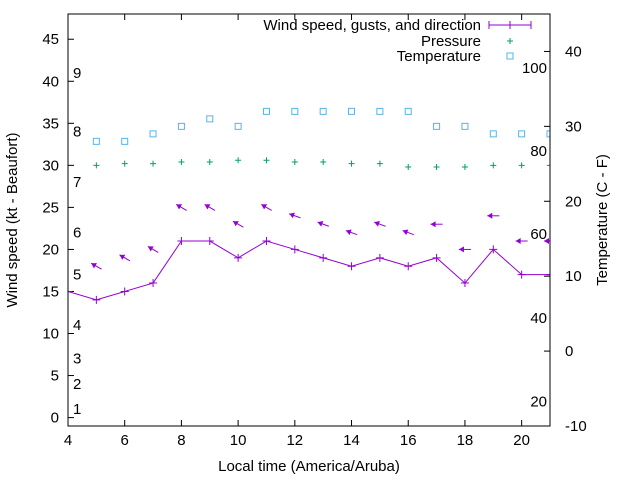 The width and height of the screenshot is (640, 485). I want to click on y-tick-label: 40, so click(50, 81).